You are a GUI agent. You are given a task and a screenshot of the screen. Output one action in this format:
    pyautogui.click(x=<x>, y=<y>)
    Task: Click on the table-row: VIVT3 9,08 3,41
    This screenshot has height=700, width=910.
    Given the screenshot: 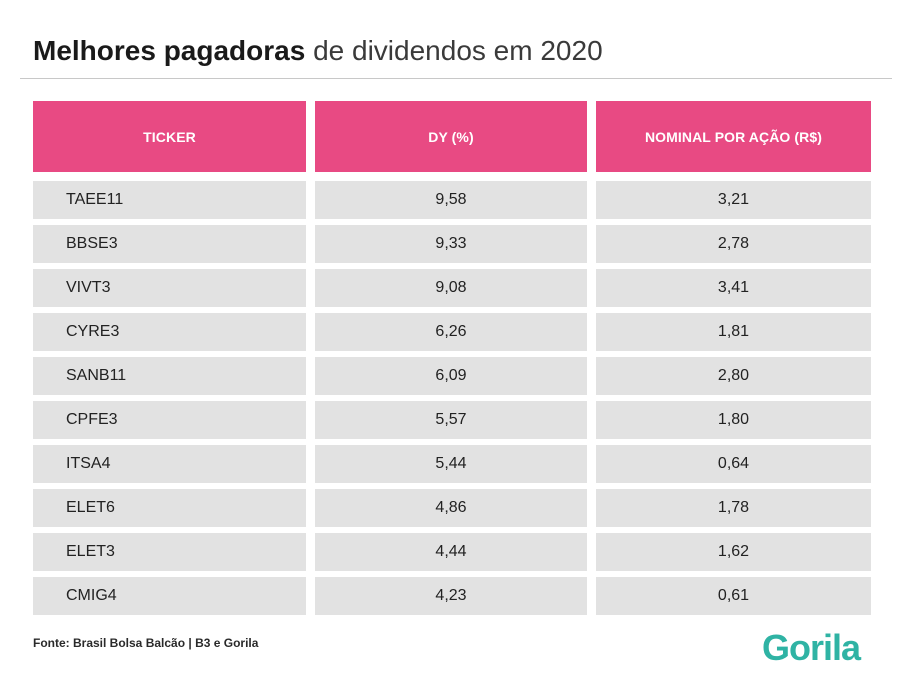 What is the action you would take?
    pyautogui.click(x=452, y=288)
    